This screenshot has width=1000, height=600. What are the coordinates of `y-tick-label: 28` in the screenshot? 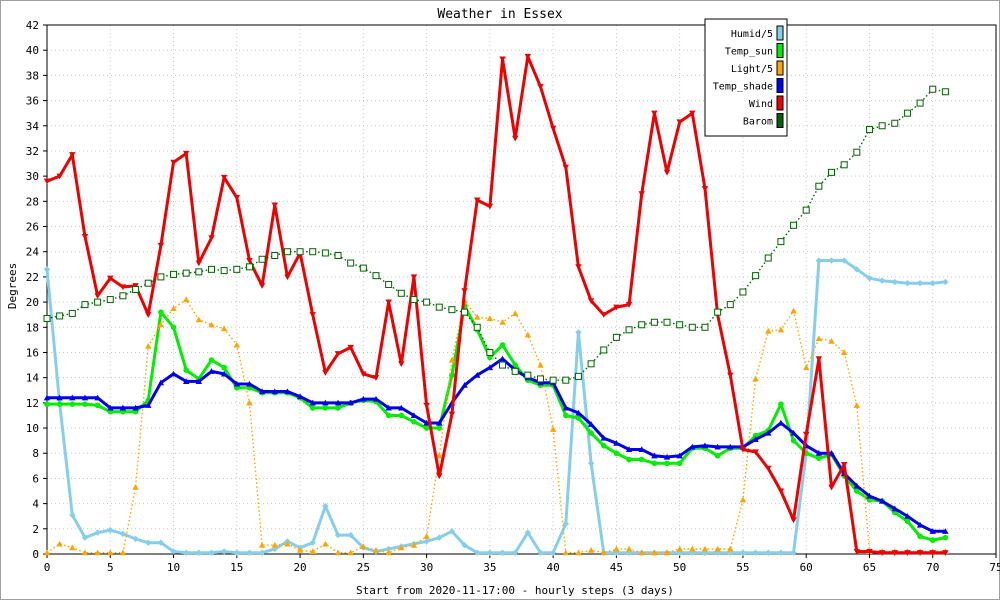 It's located at (32, 201).